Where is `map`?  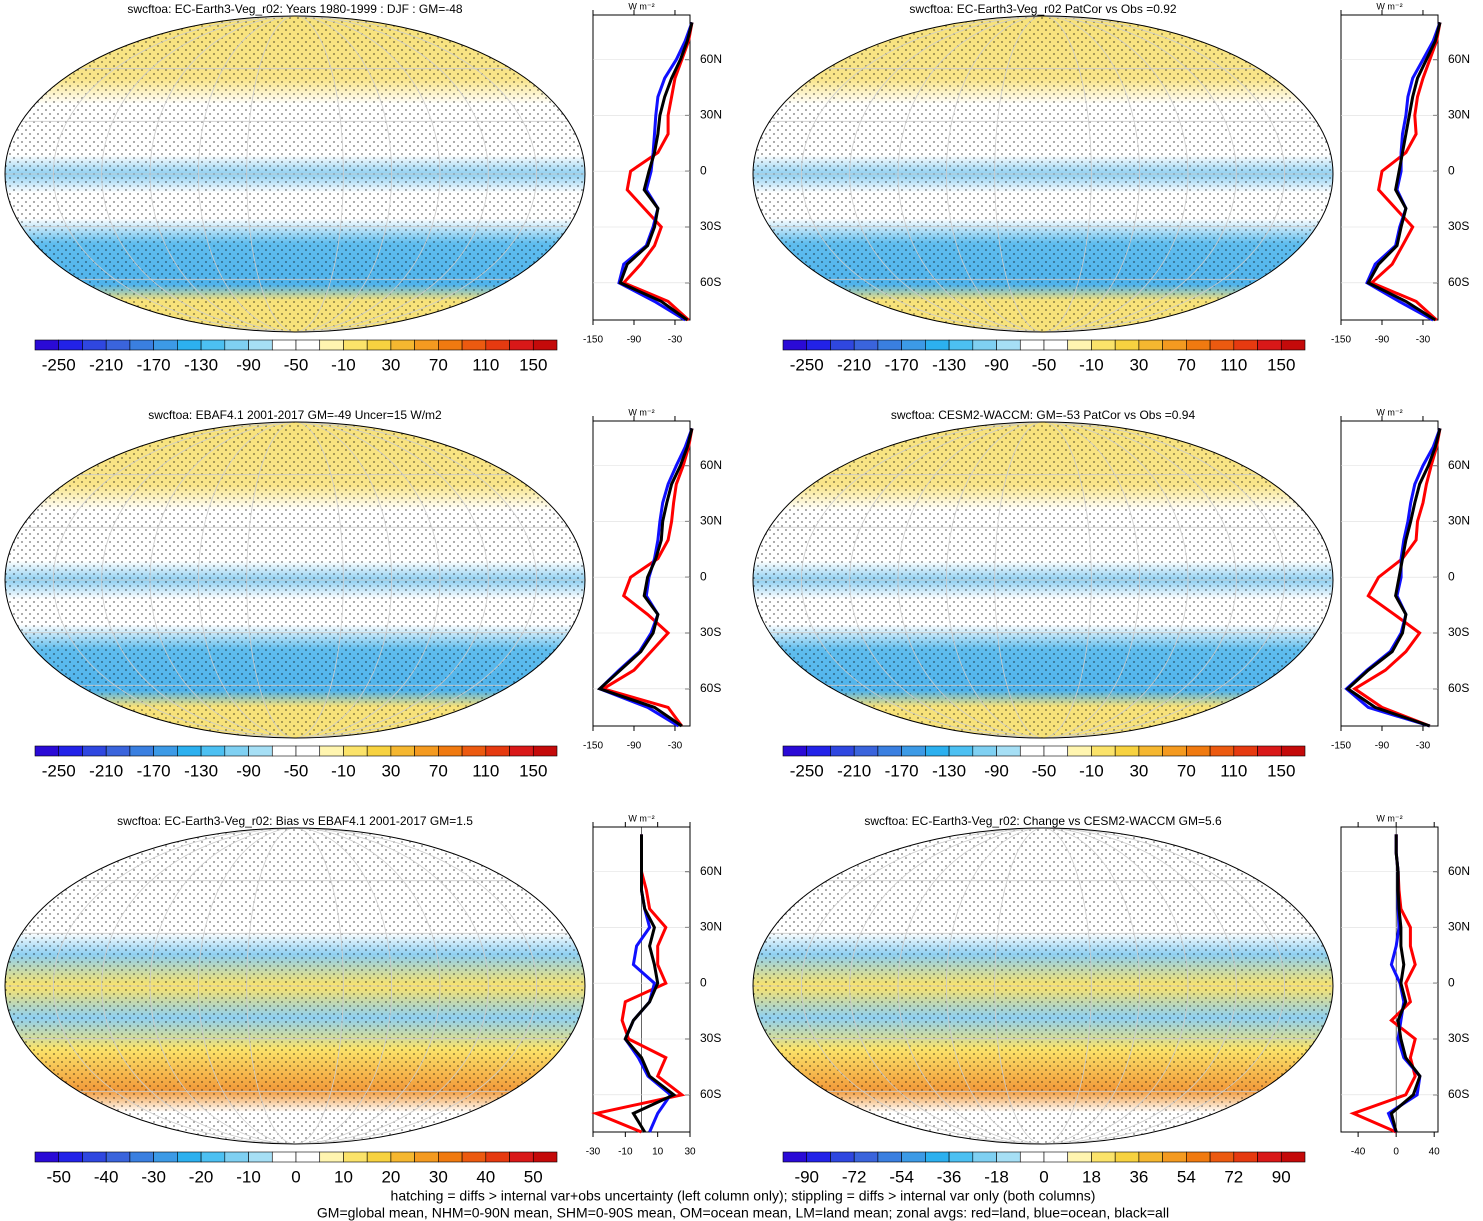 map is located at coordinates (295, 986).